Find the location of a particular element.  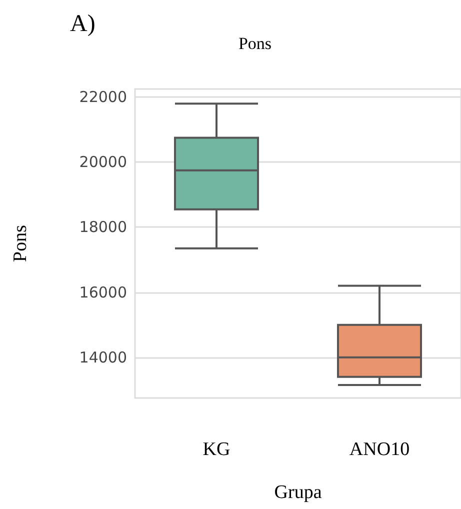

y-tick-label: 20000 is located at coordinates (103, 162).